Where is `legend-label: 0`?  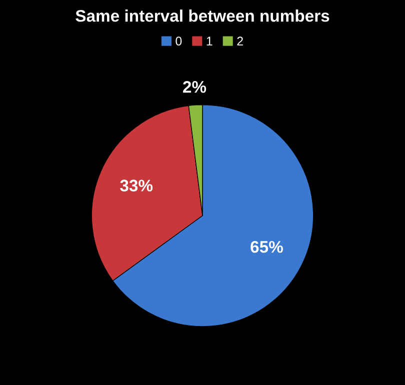 legend-label: 0 is located at coordinates (179, 41).